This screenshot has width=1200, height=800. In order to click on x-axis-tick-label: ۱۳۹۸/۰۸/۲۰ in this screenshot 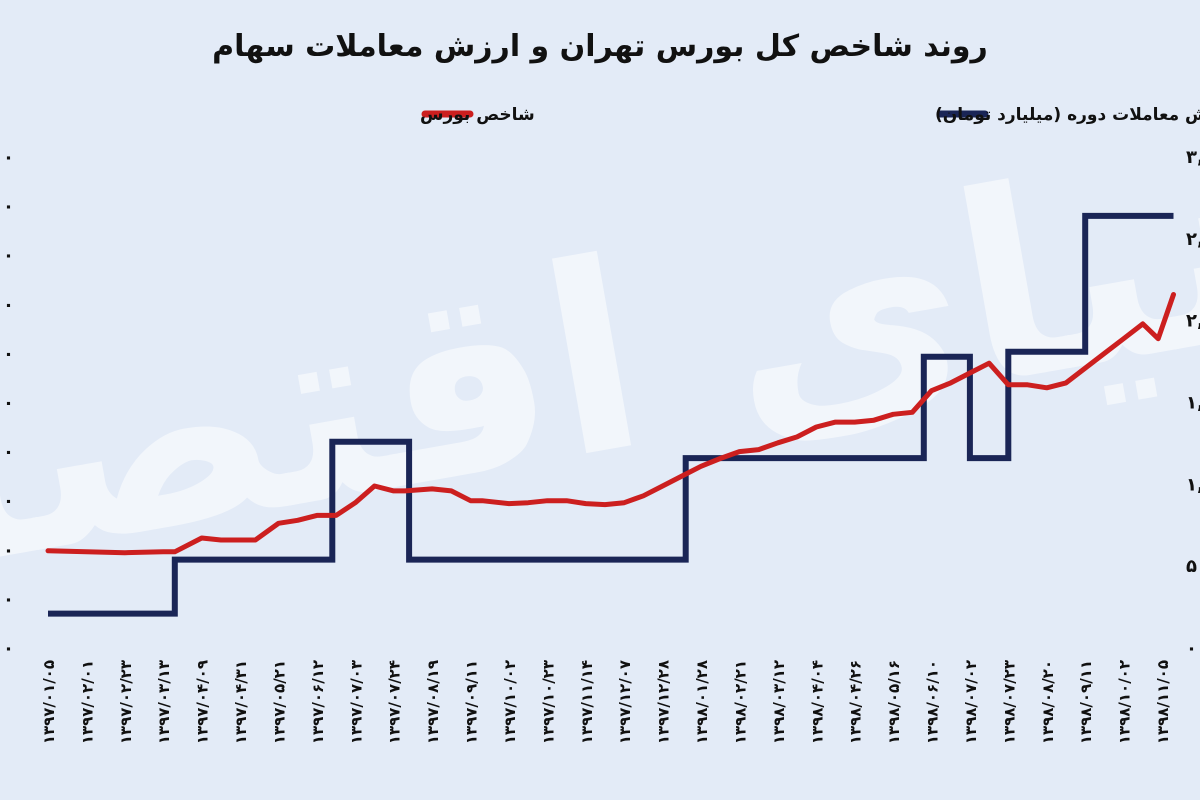, I will do `click(1048, 702)`.